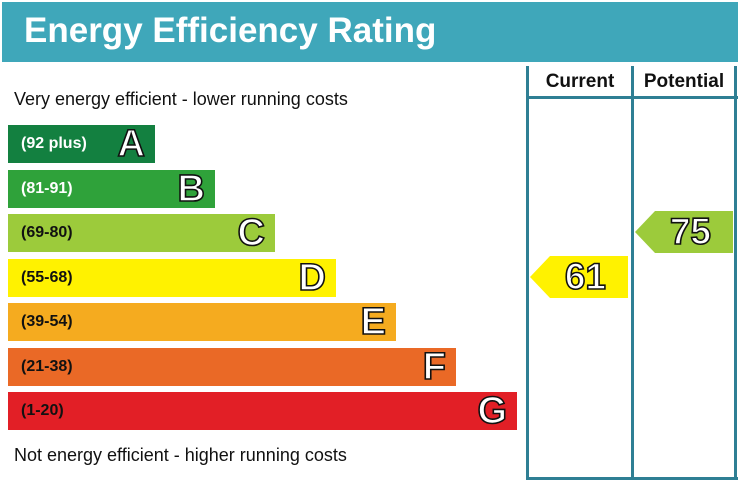 This screenshot has width=738, height=483. Describe the element at coordinates (251, 233) in the screenshot. I see `band-letter: C` at that location.